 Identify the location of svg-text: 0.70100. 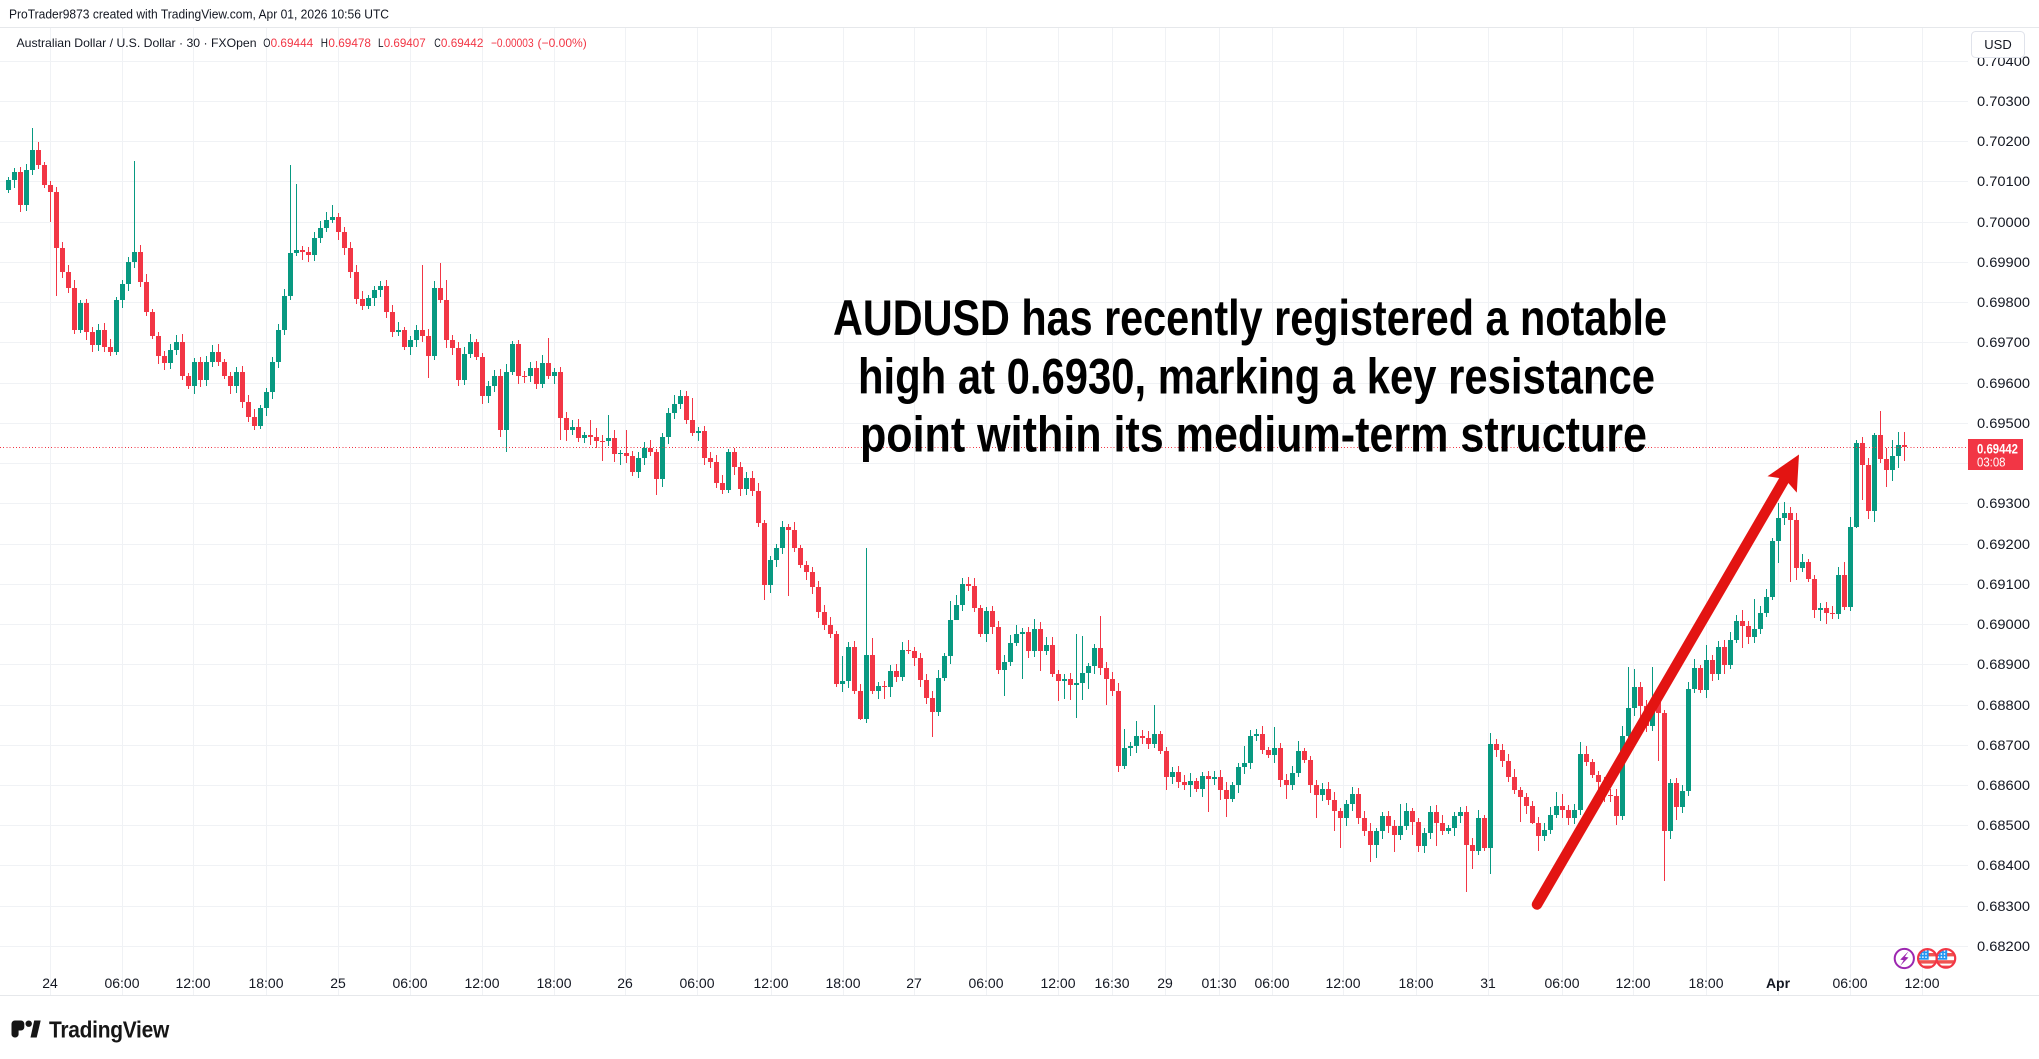
(2003, 181).